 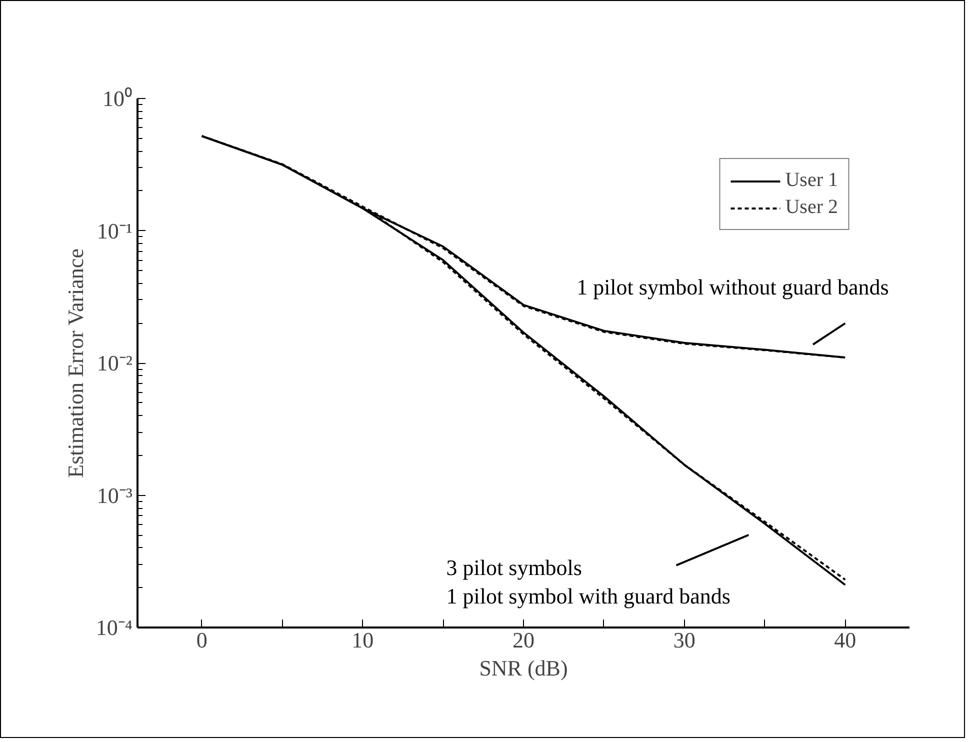 I want to click on x-tick-label: 40, so click(x=845, y=640).